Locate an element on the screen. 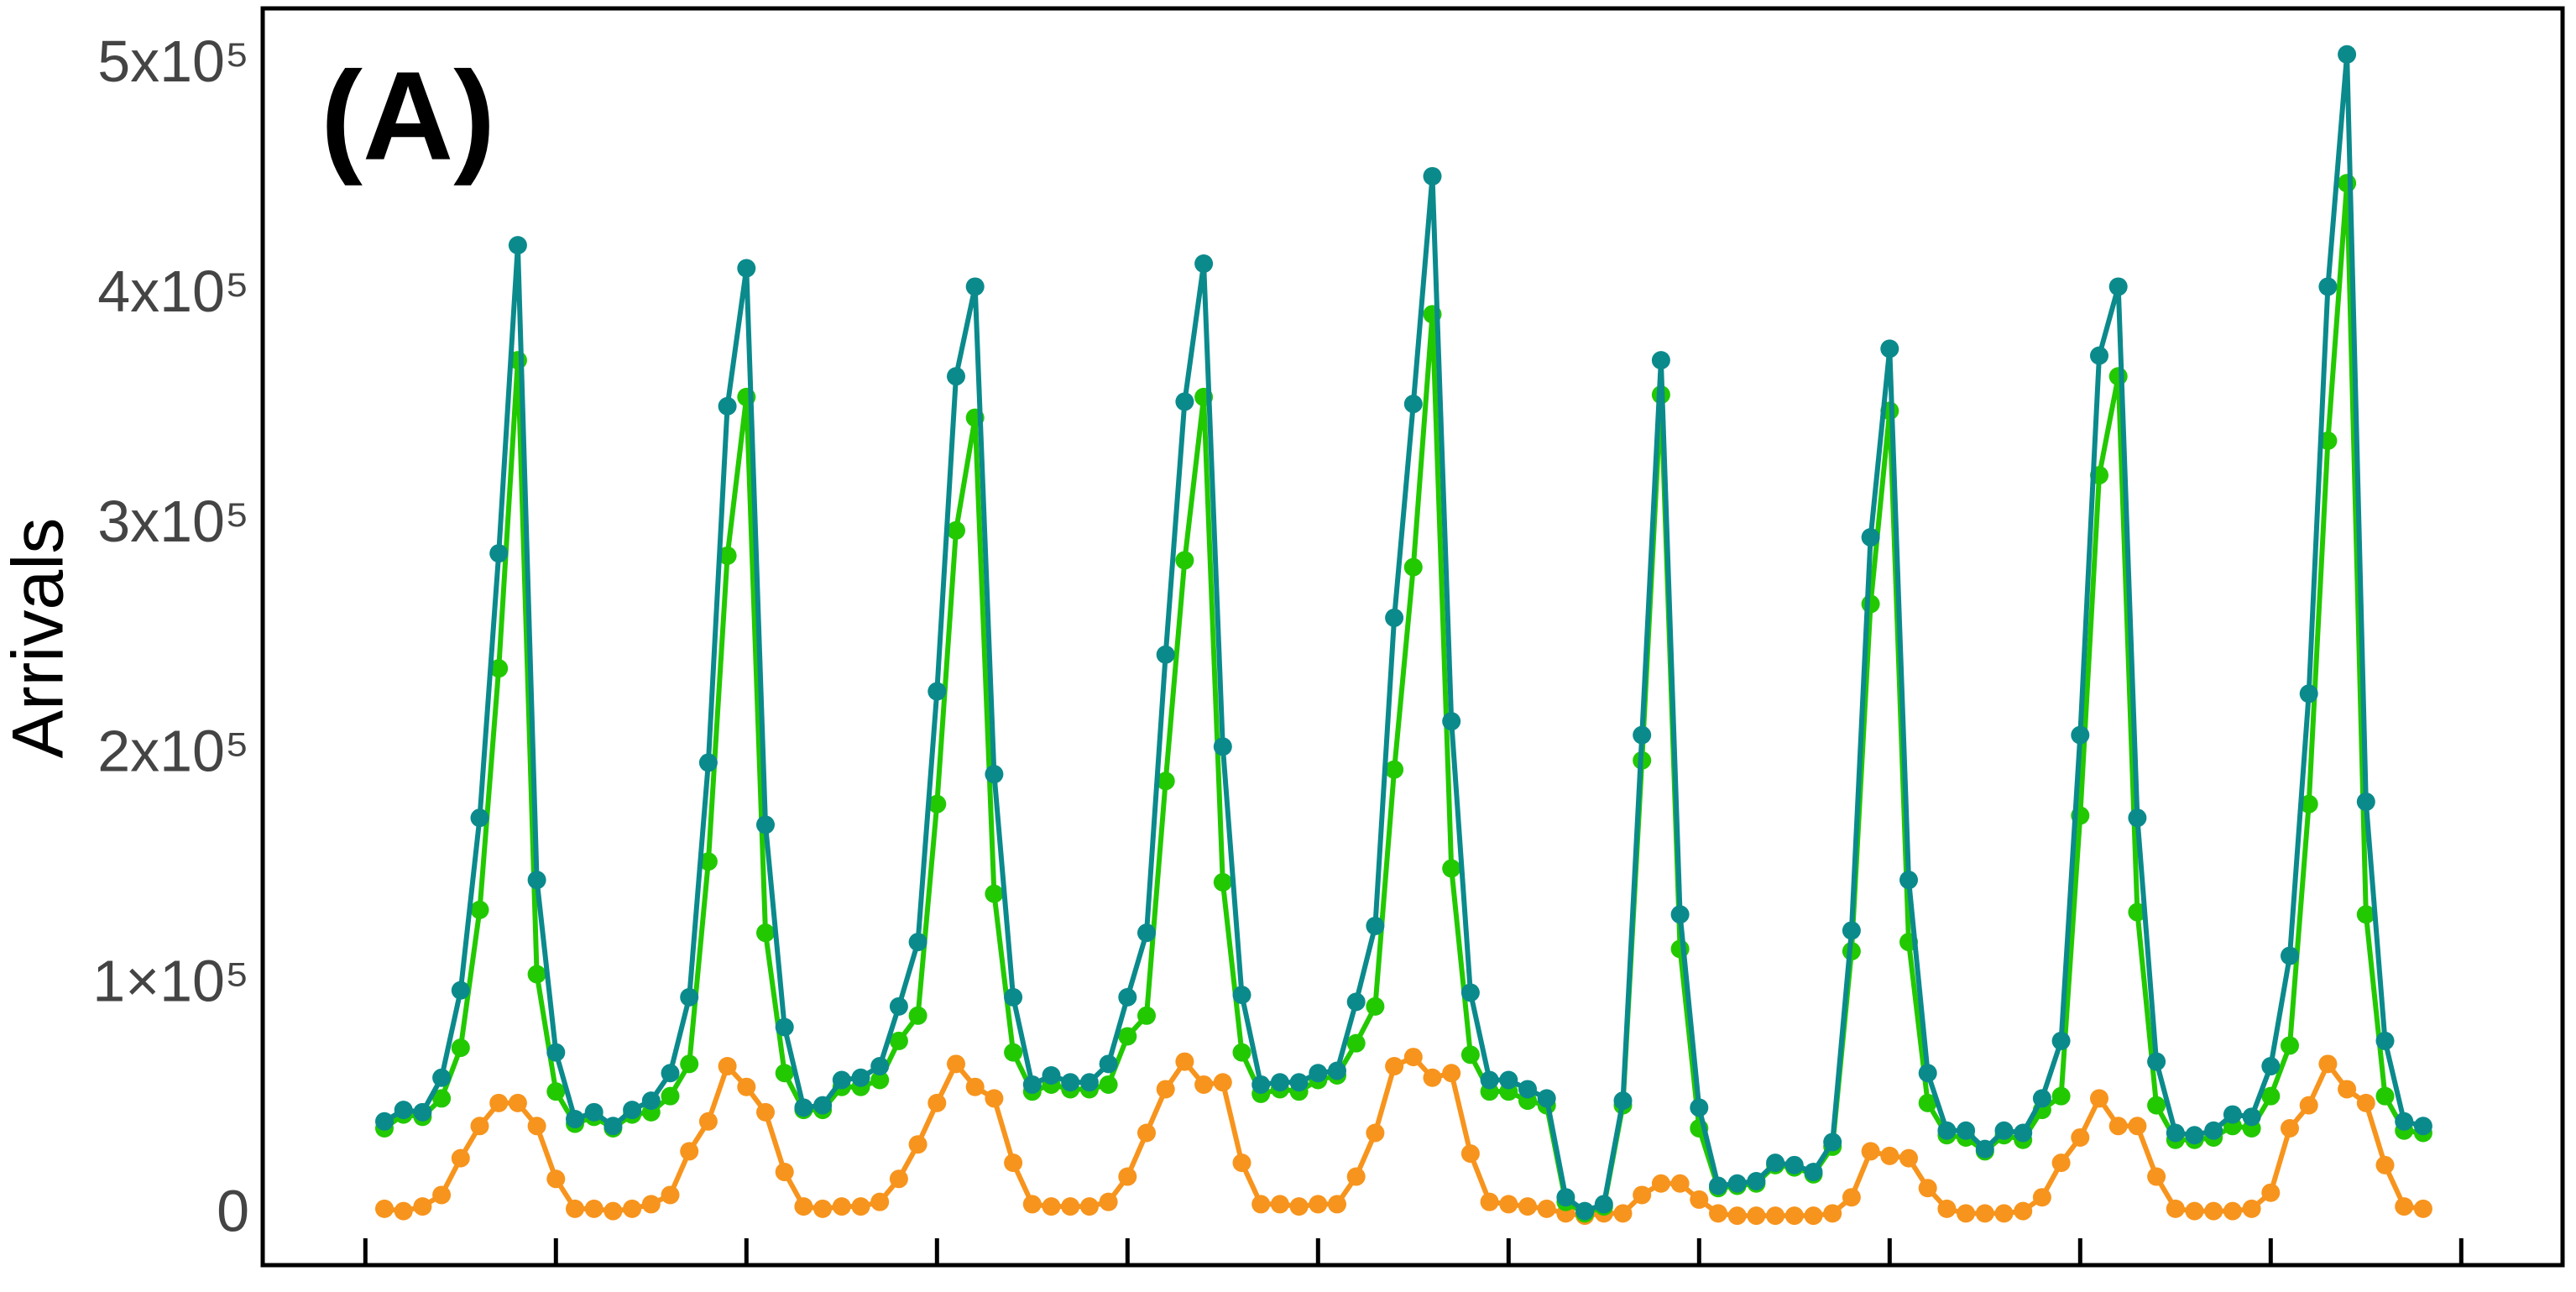 The height and width of the screenshot is (1292, 2576). y-tick-label: 2x10⁵ is located at coordinates (173, 751).